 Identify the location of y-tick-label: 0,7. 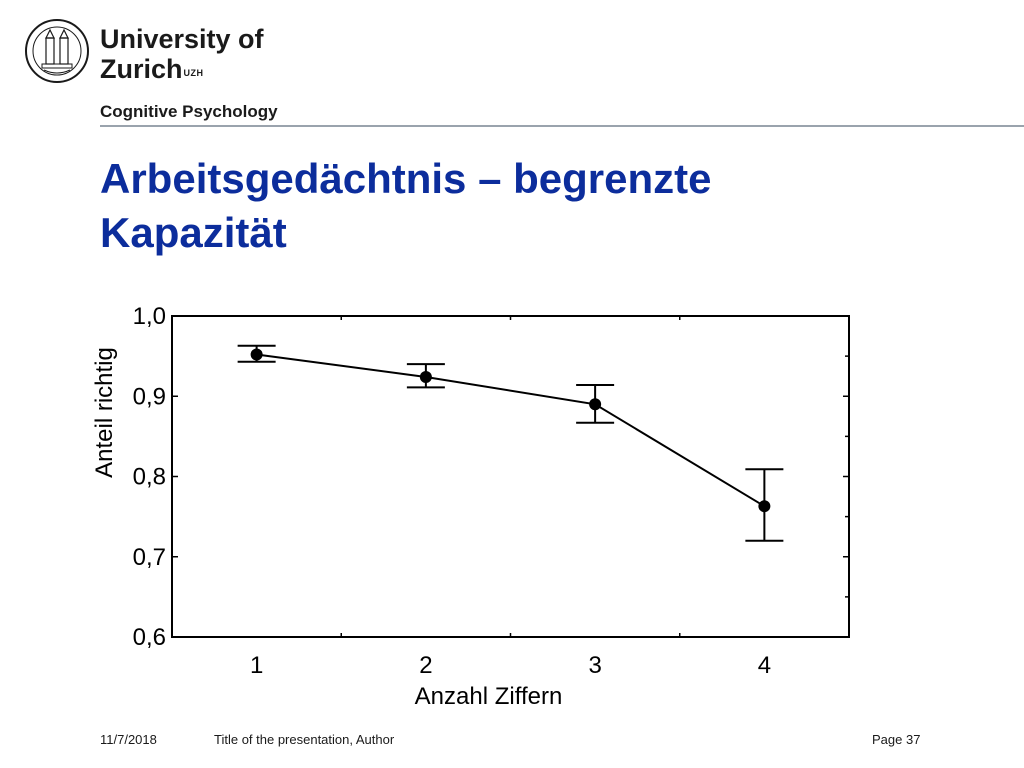
(149, 557).